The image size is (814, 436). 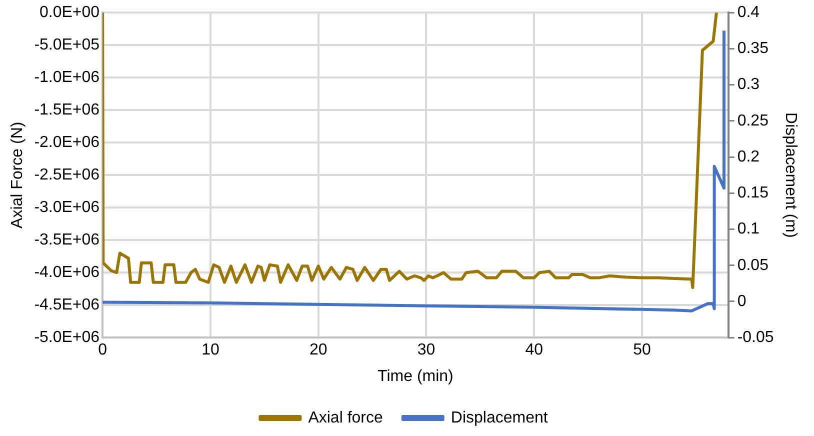 I want to click on y2-tick-label: 0.2, so click(x=748, y=157).